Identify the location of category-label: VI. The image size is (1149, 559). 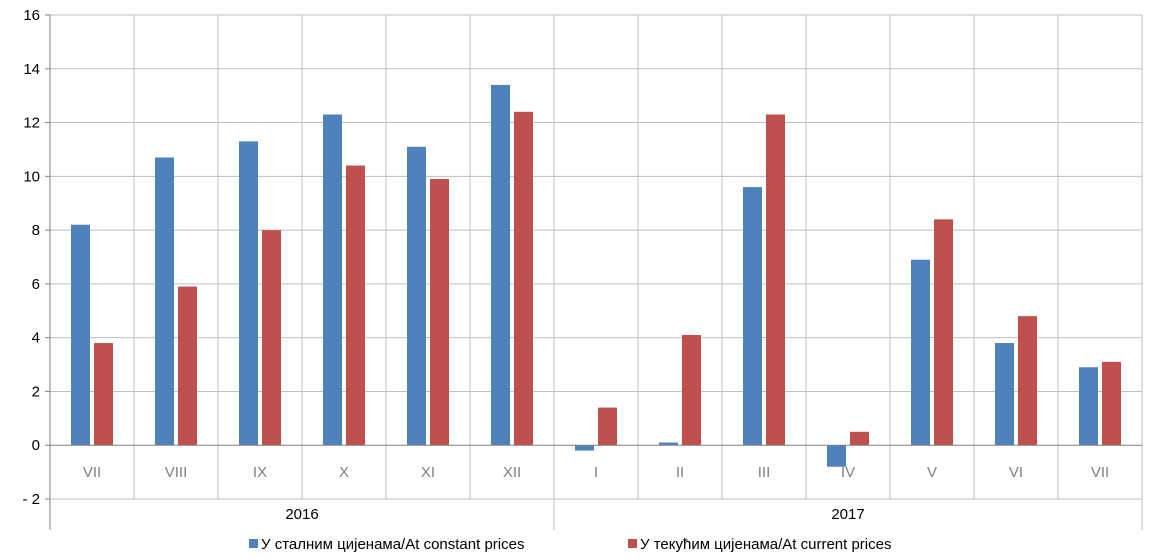
(1016, 472).